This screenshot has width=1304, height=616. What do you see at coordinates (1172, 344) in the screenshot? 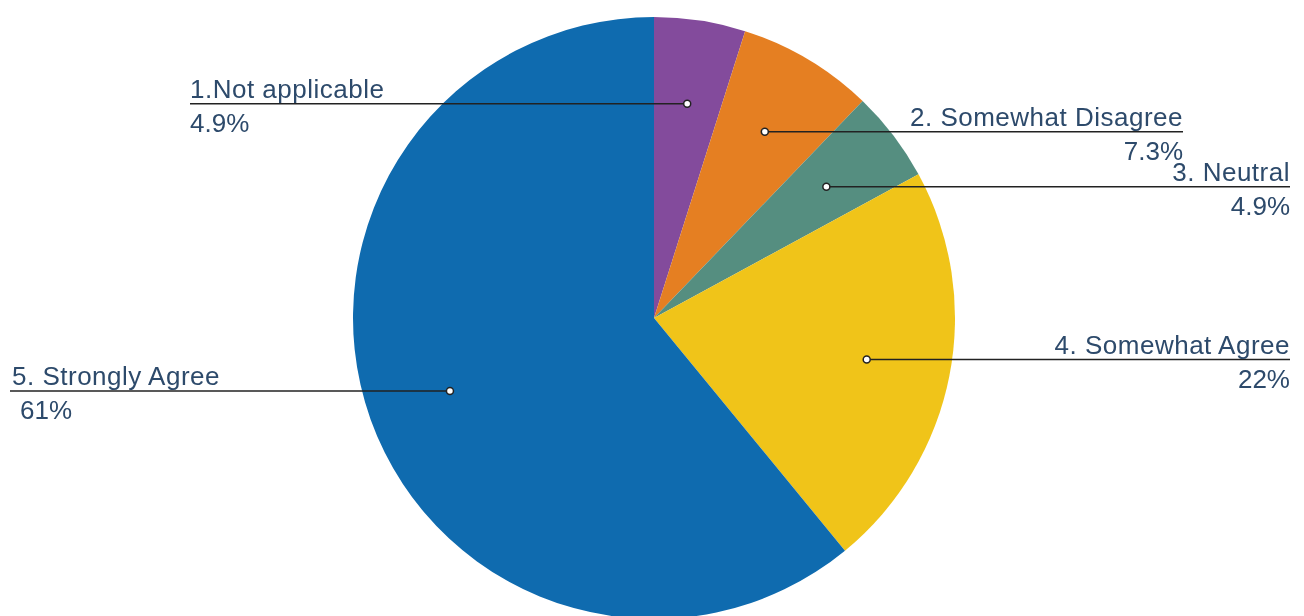
I see `slice-label: 4. Somewhat Agree` at bounding box center [1172, 344].